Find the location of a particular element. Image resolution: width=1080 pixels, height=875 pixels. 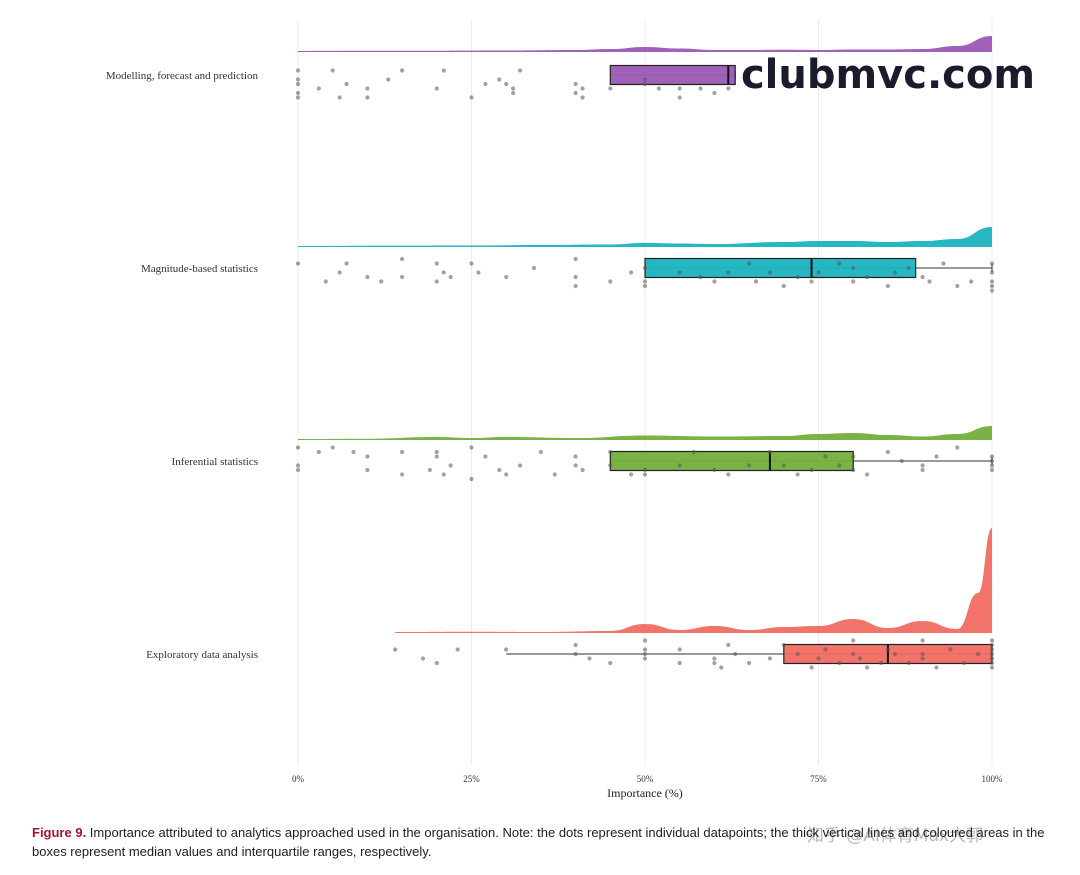

series-group: Modelling, forecast and prediction is located at coordinates (549, 68).